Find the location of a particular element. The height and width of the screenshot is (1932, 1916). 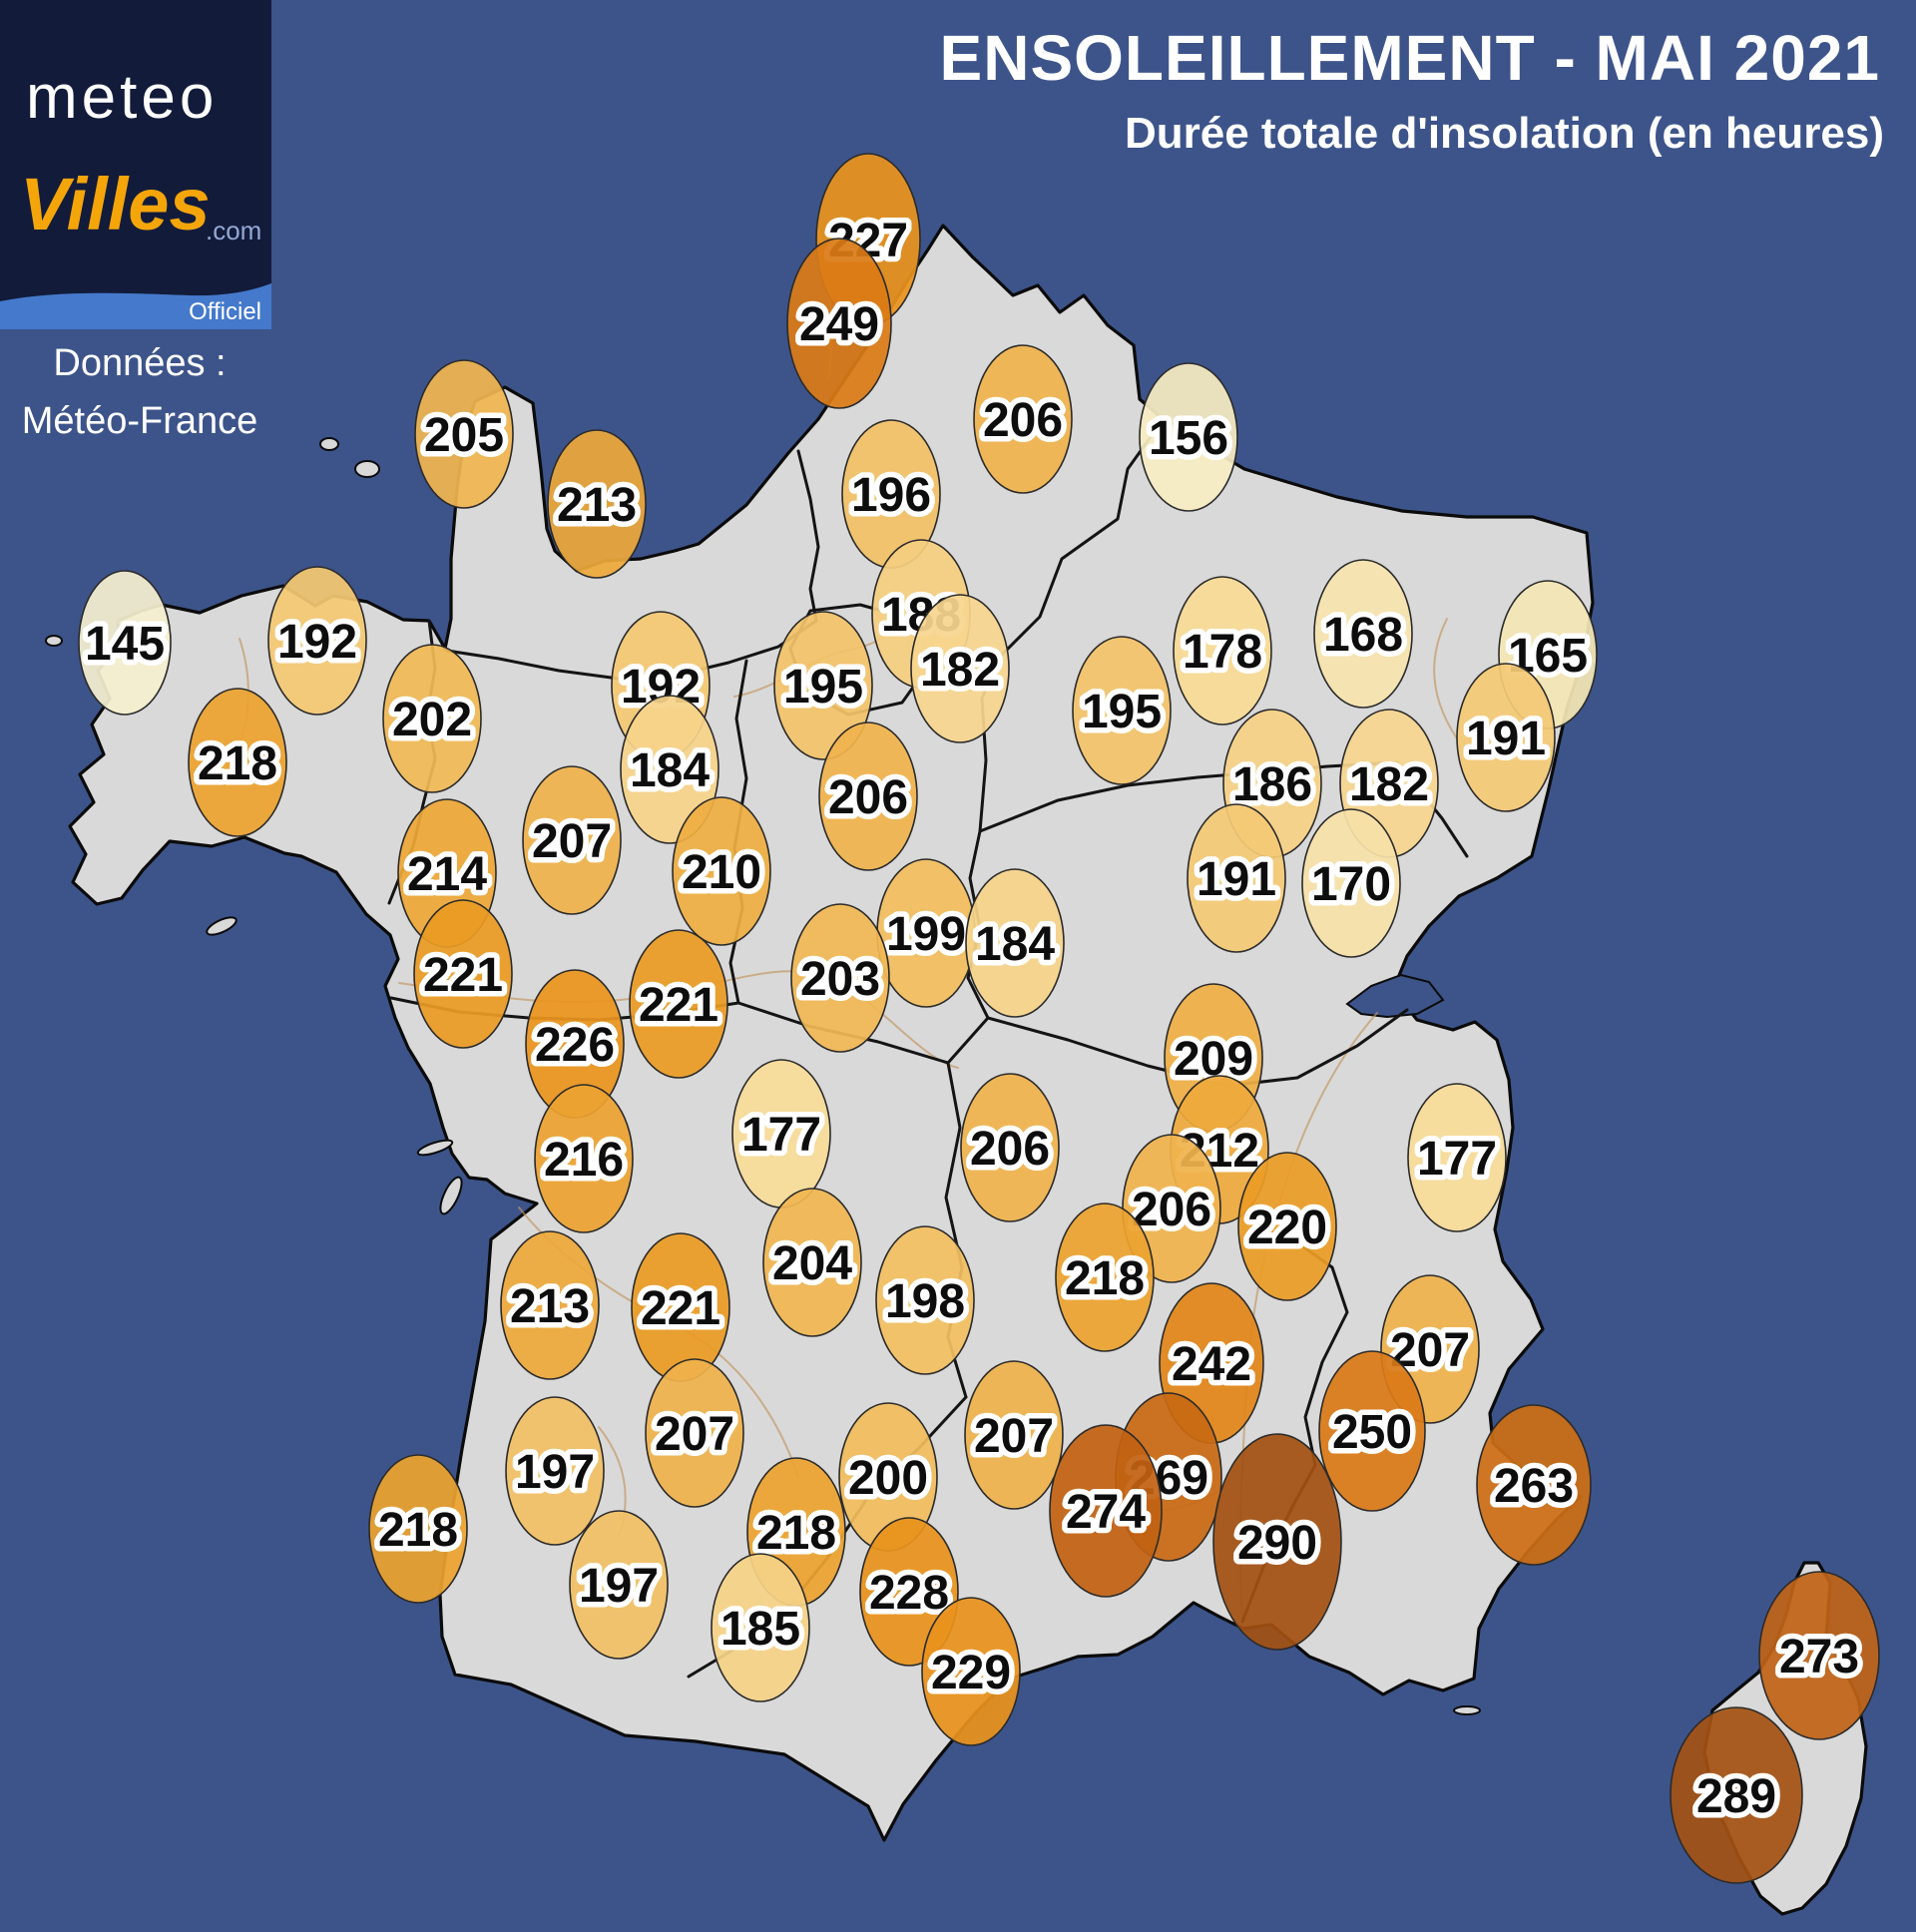

sunshine-marker: 178 is located at coordinates (1222, 650).